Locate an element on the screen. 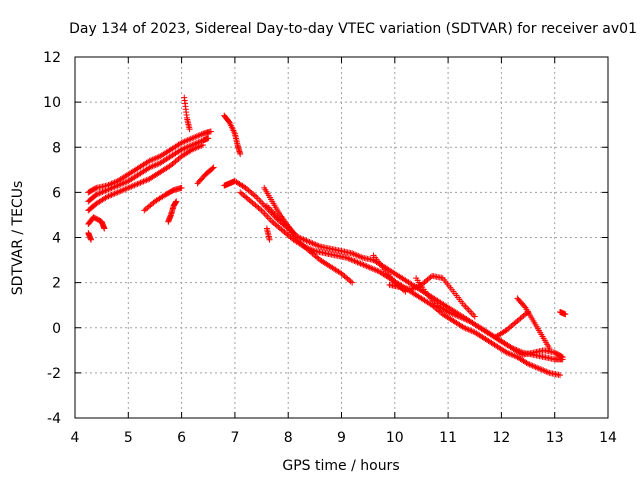 The width and height of the screenshot is (640, 480). series-track-h is located at coordinates (187, 113).